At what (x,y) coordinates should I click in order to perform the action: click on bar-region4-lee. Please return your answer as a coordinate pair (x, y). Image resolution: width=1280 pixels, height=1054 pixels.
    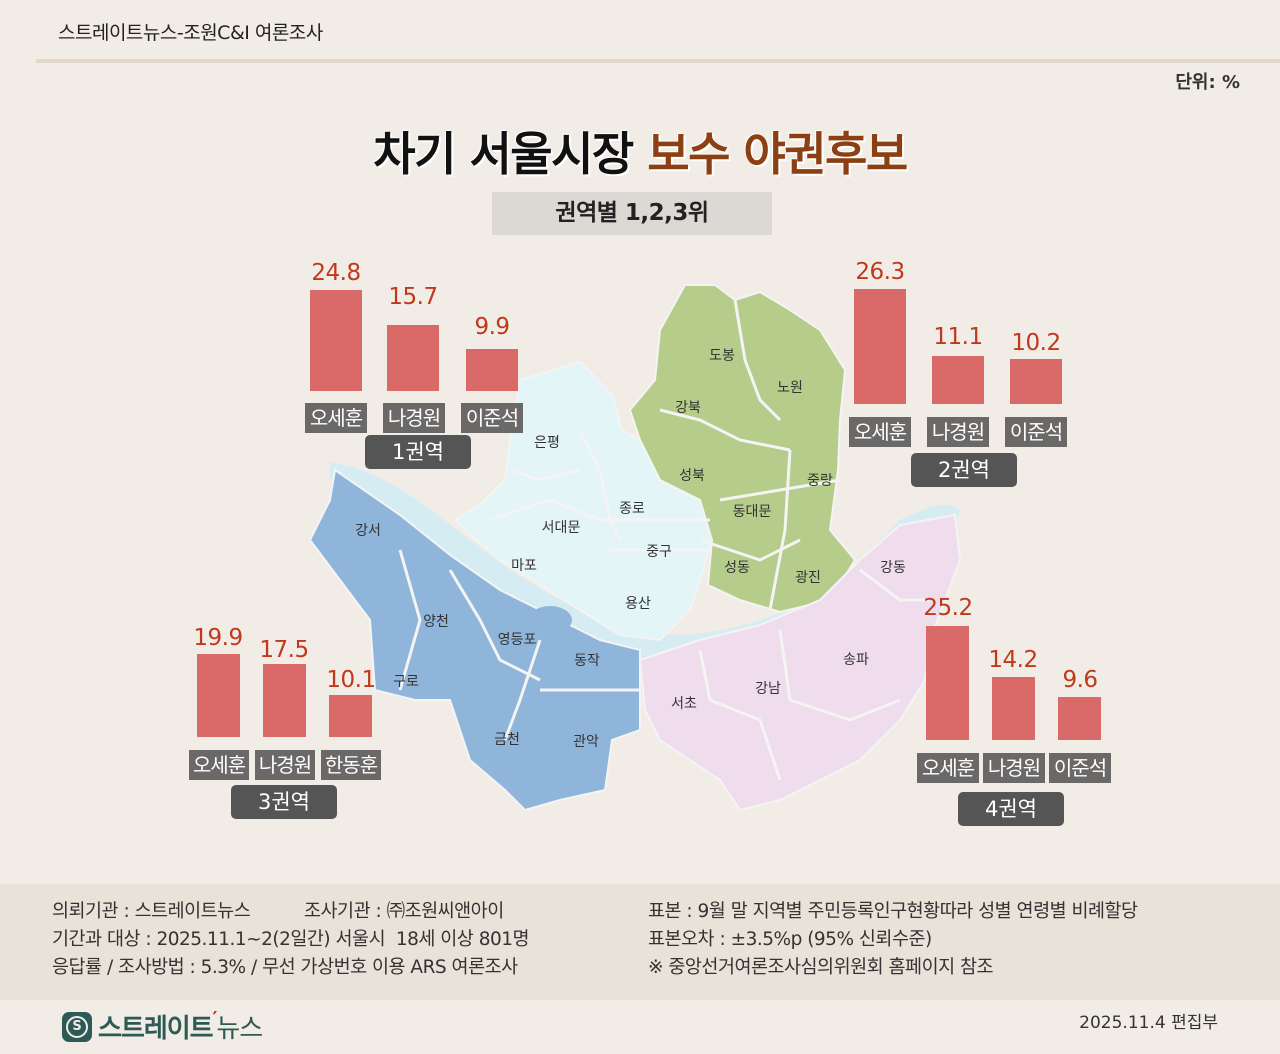
    Looking at the image, I should click on (1079, 718).